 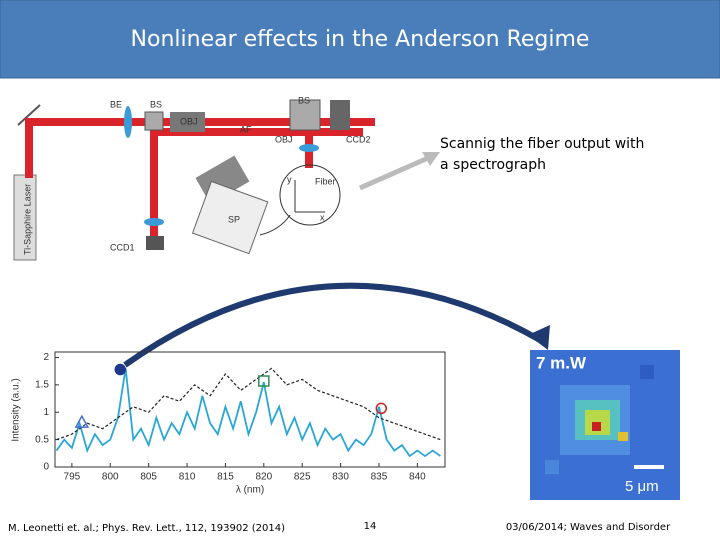 I want to click on x-tick-label: 820, so click(x=263, y=477).